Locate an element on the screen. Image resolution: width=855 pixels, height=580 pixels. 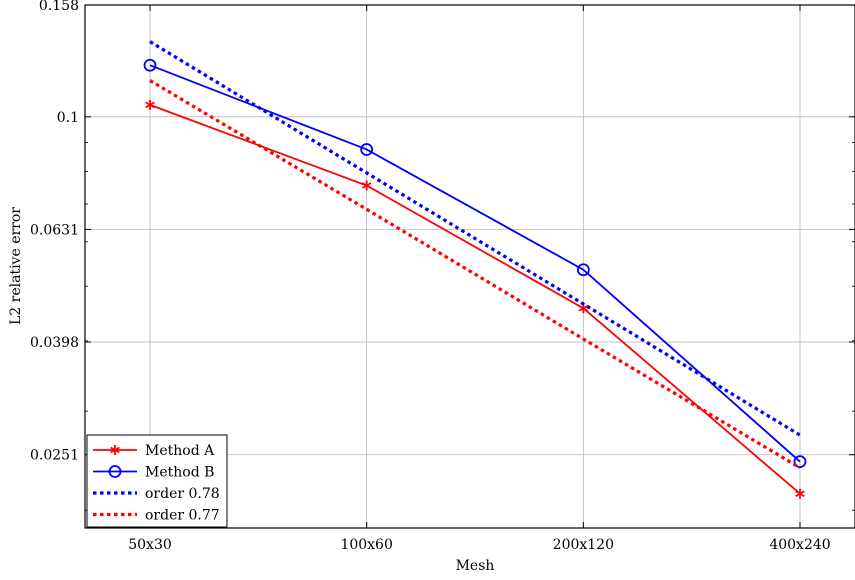
x-tick-label: 100x60 is located at coordinates (366, 545).